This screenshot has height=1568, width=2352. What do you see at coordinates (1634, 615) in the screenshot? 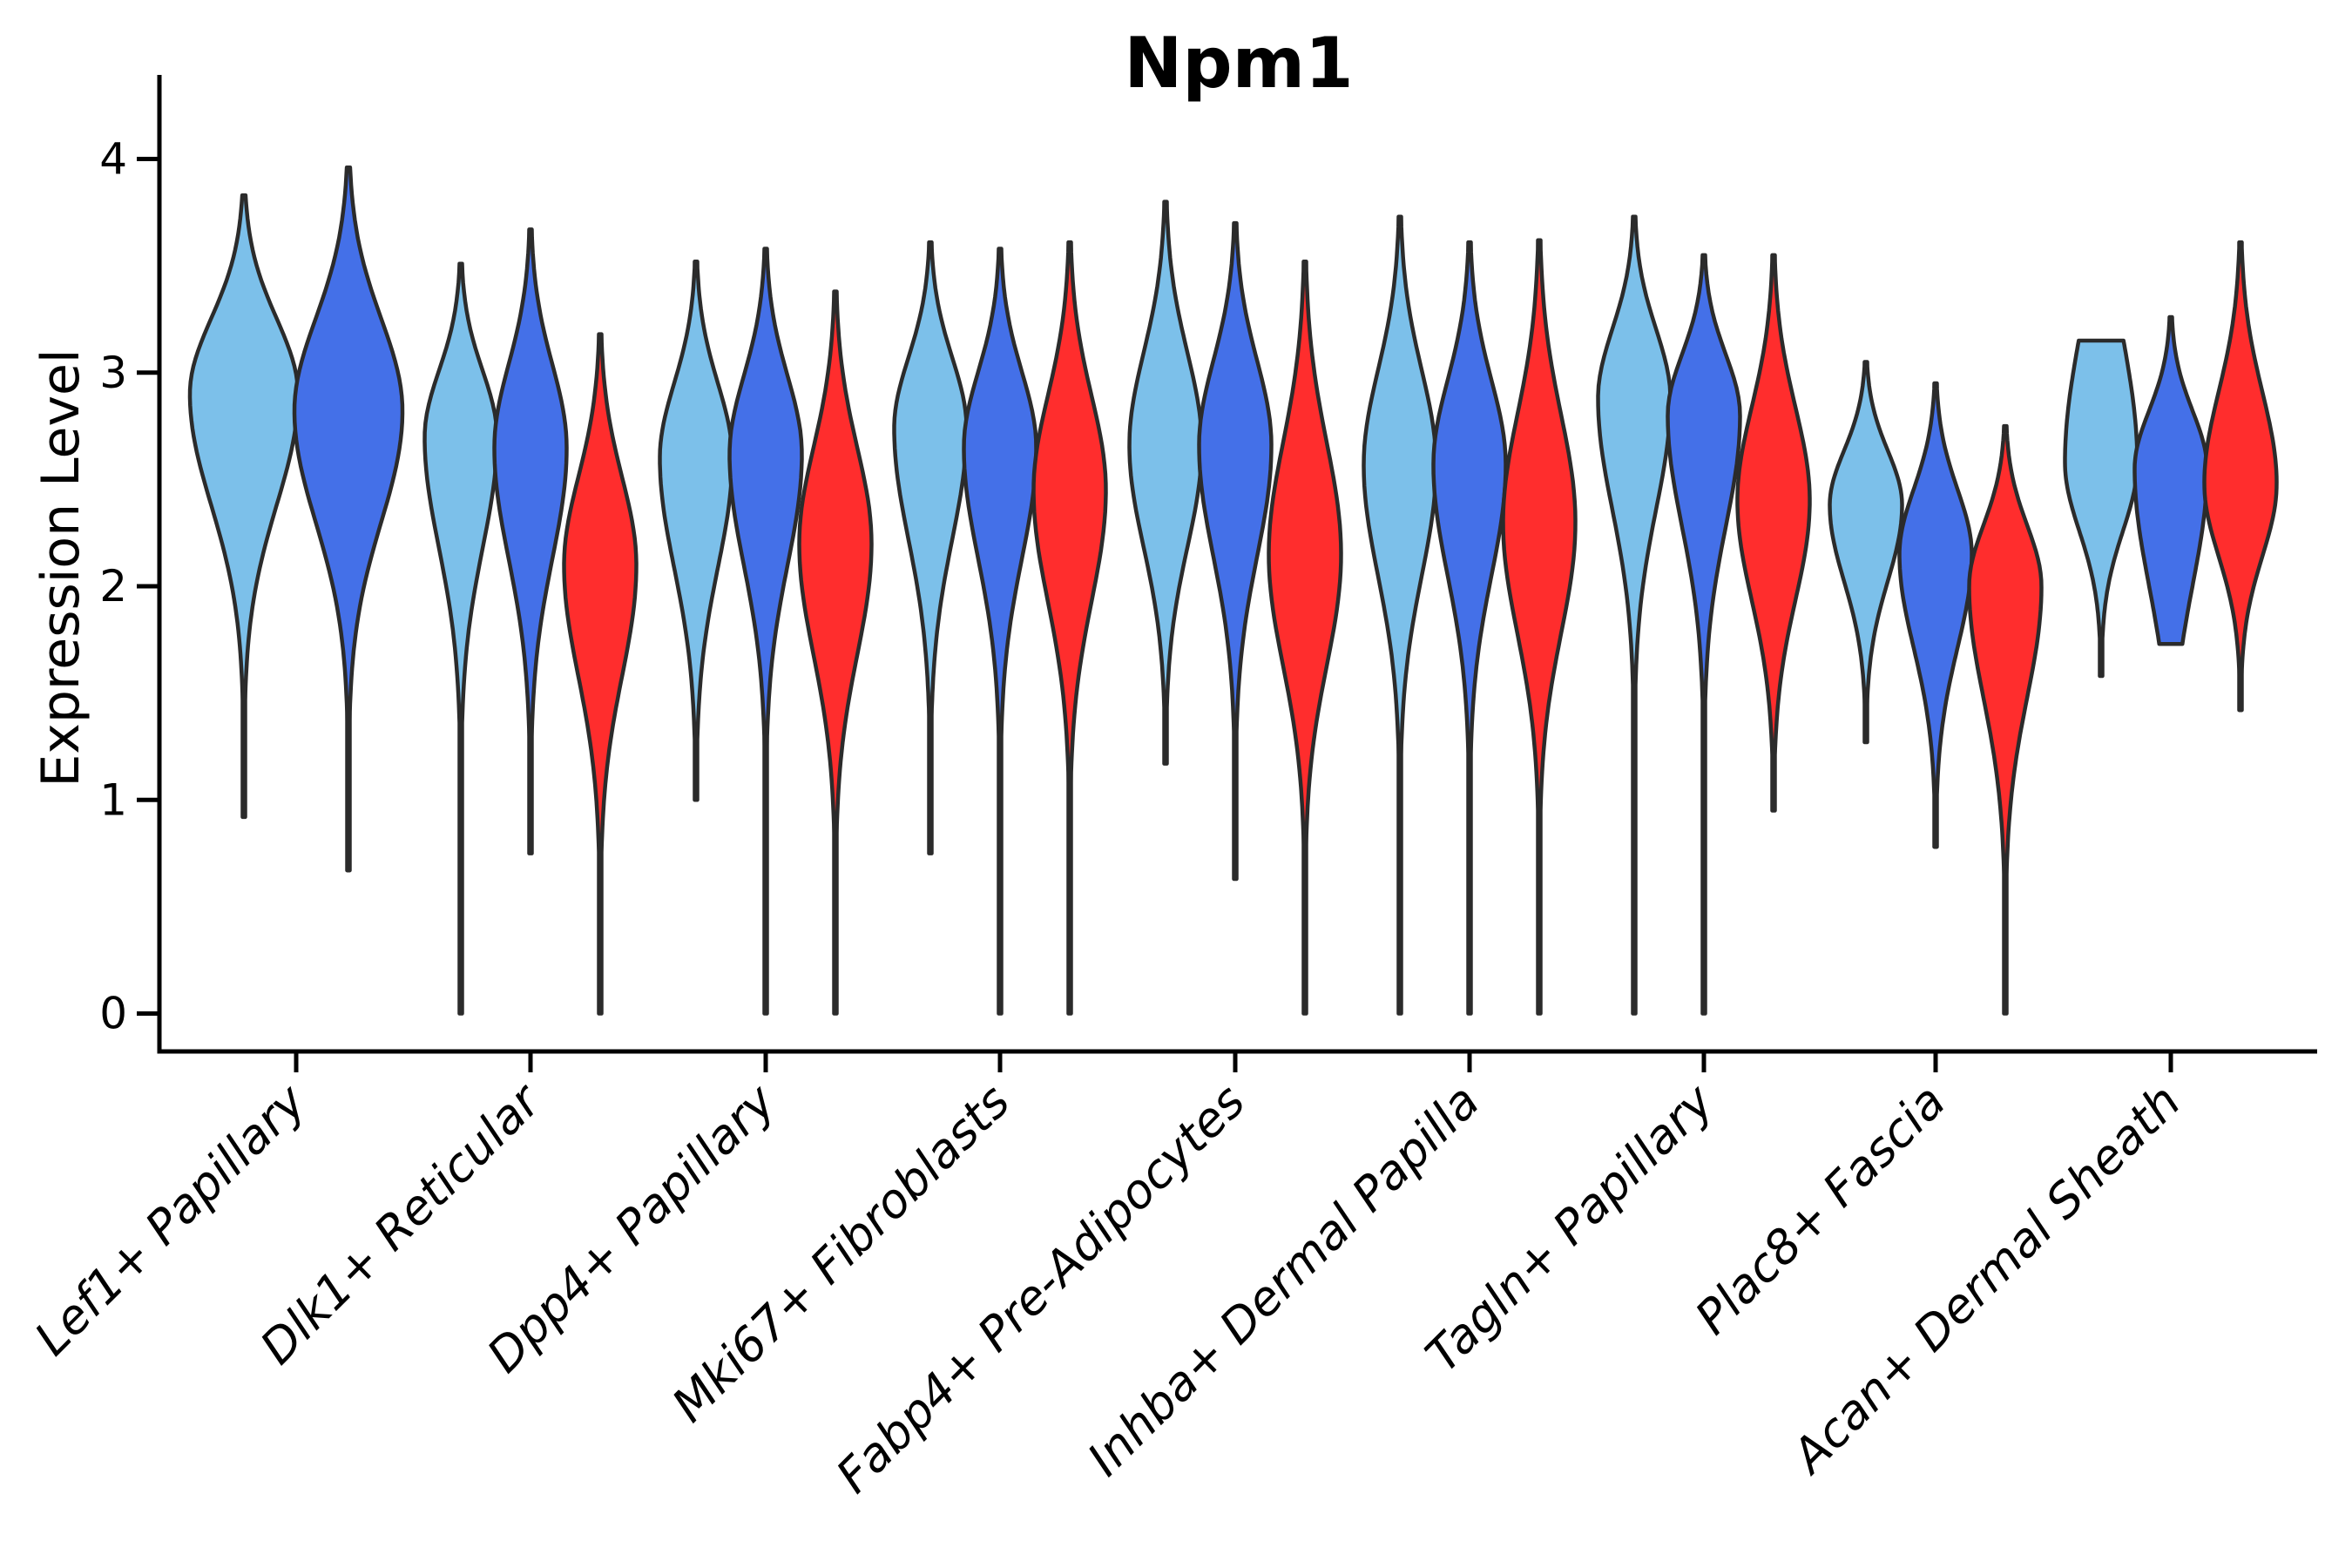
I see `violin-7-light_blue` at bounding box center [1634, 615].